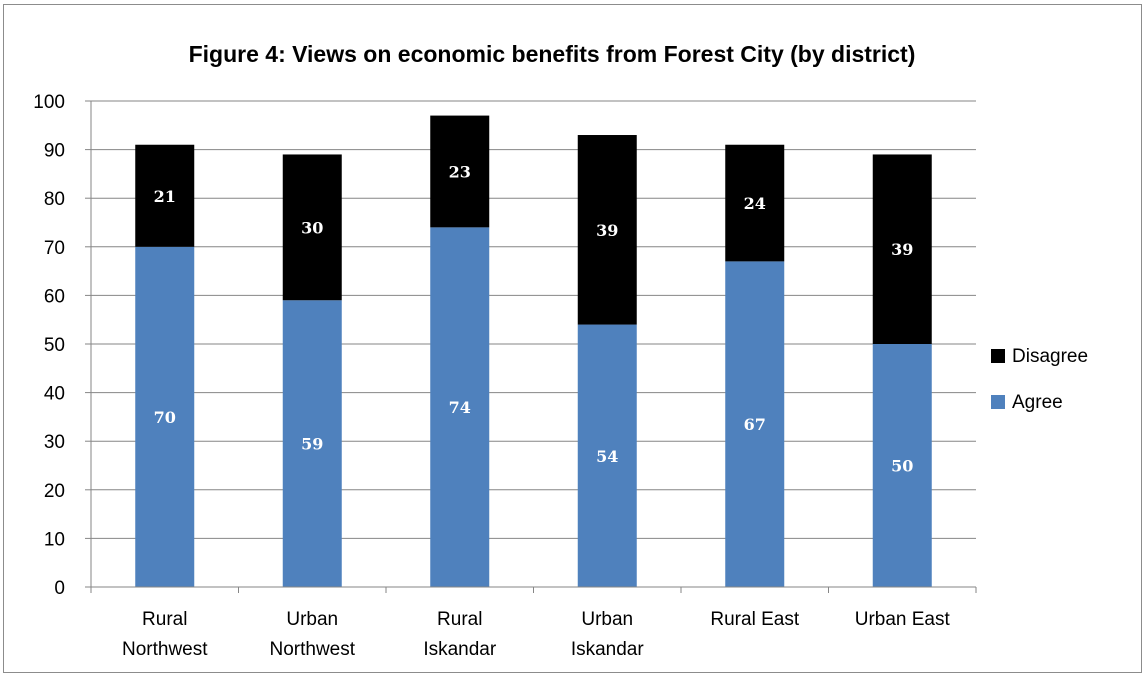 This screenshot has width=1148, height=678. What do you see at coordinates (1037, 402) in the screenshot?
I see `legend-label-agree: Agree` at bounding box center [1037, 402].